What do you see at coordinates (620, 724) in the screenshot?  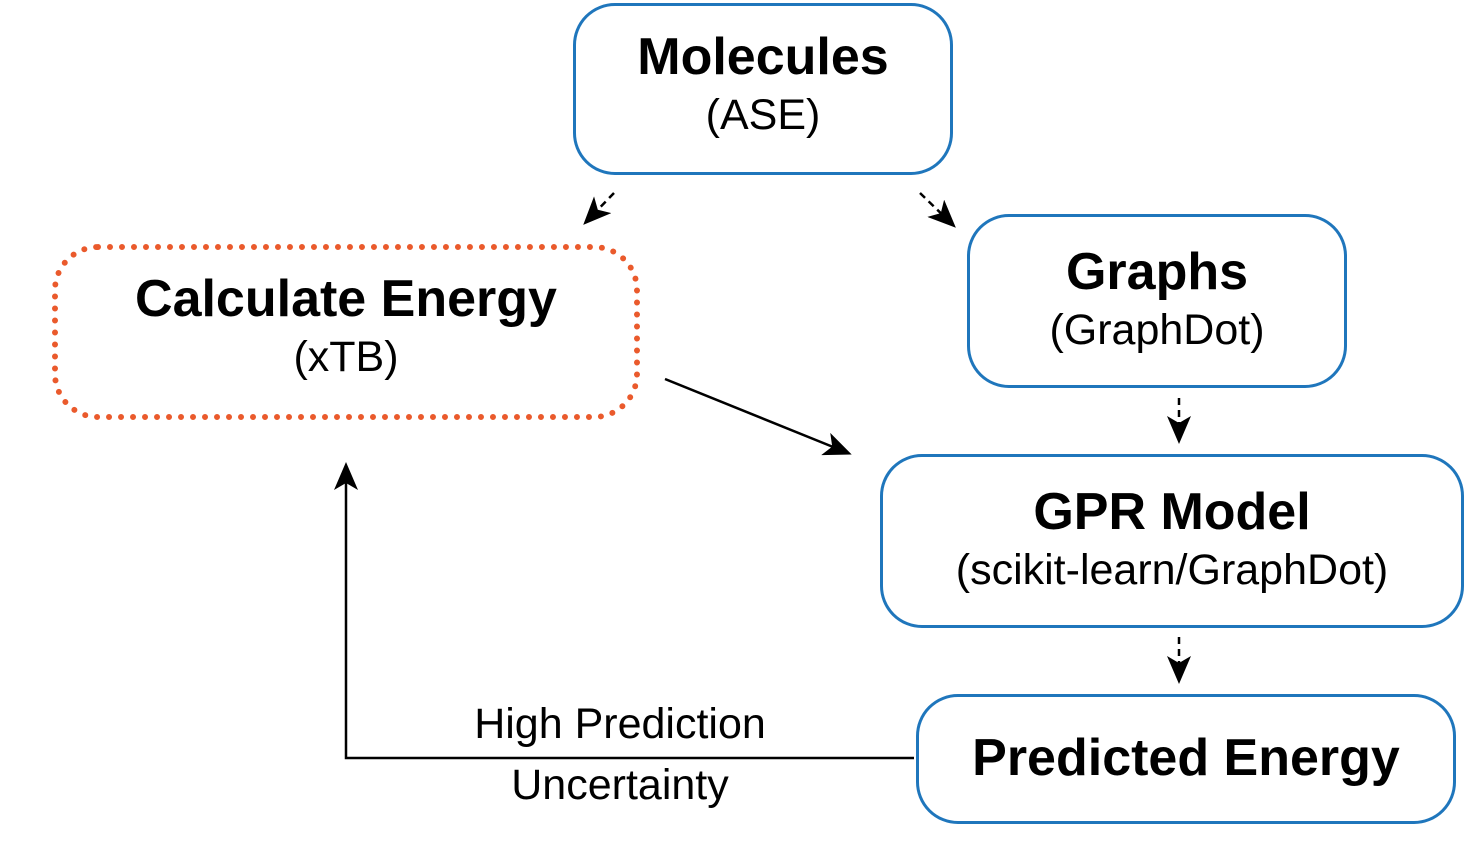 I see `edge-label-line-1: High Prediction` at bounding box center [620, 724].